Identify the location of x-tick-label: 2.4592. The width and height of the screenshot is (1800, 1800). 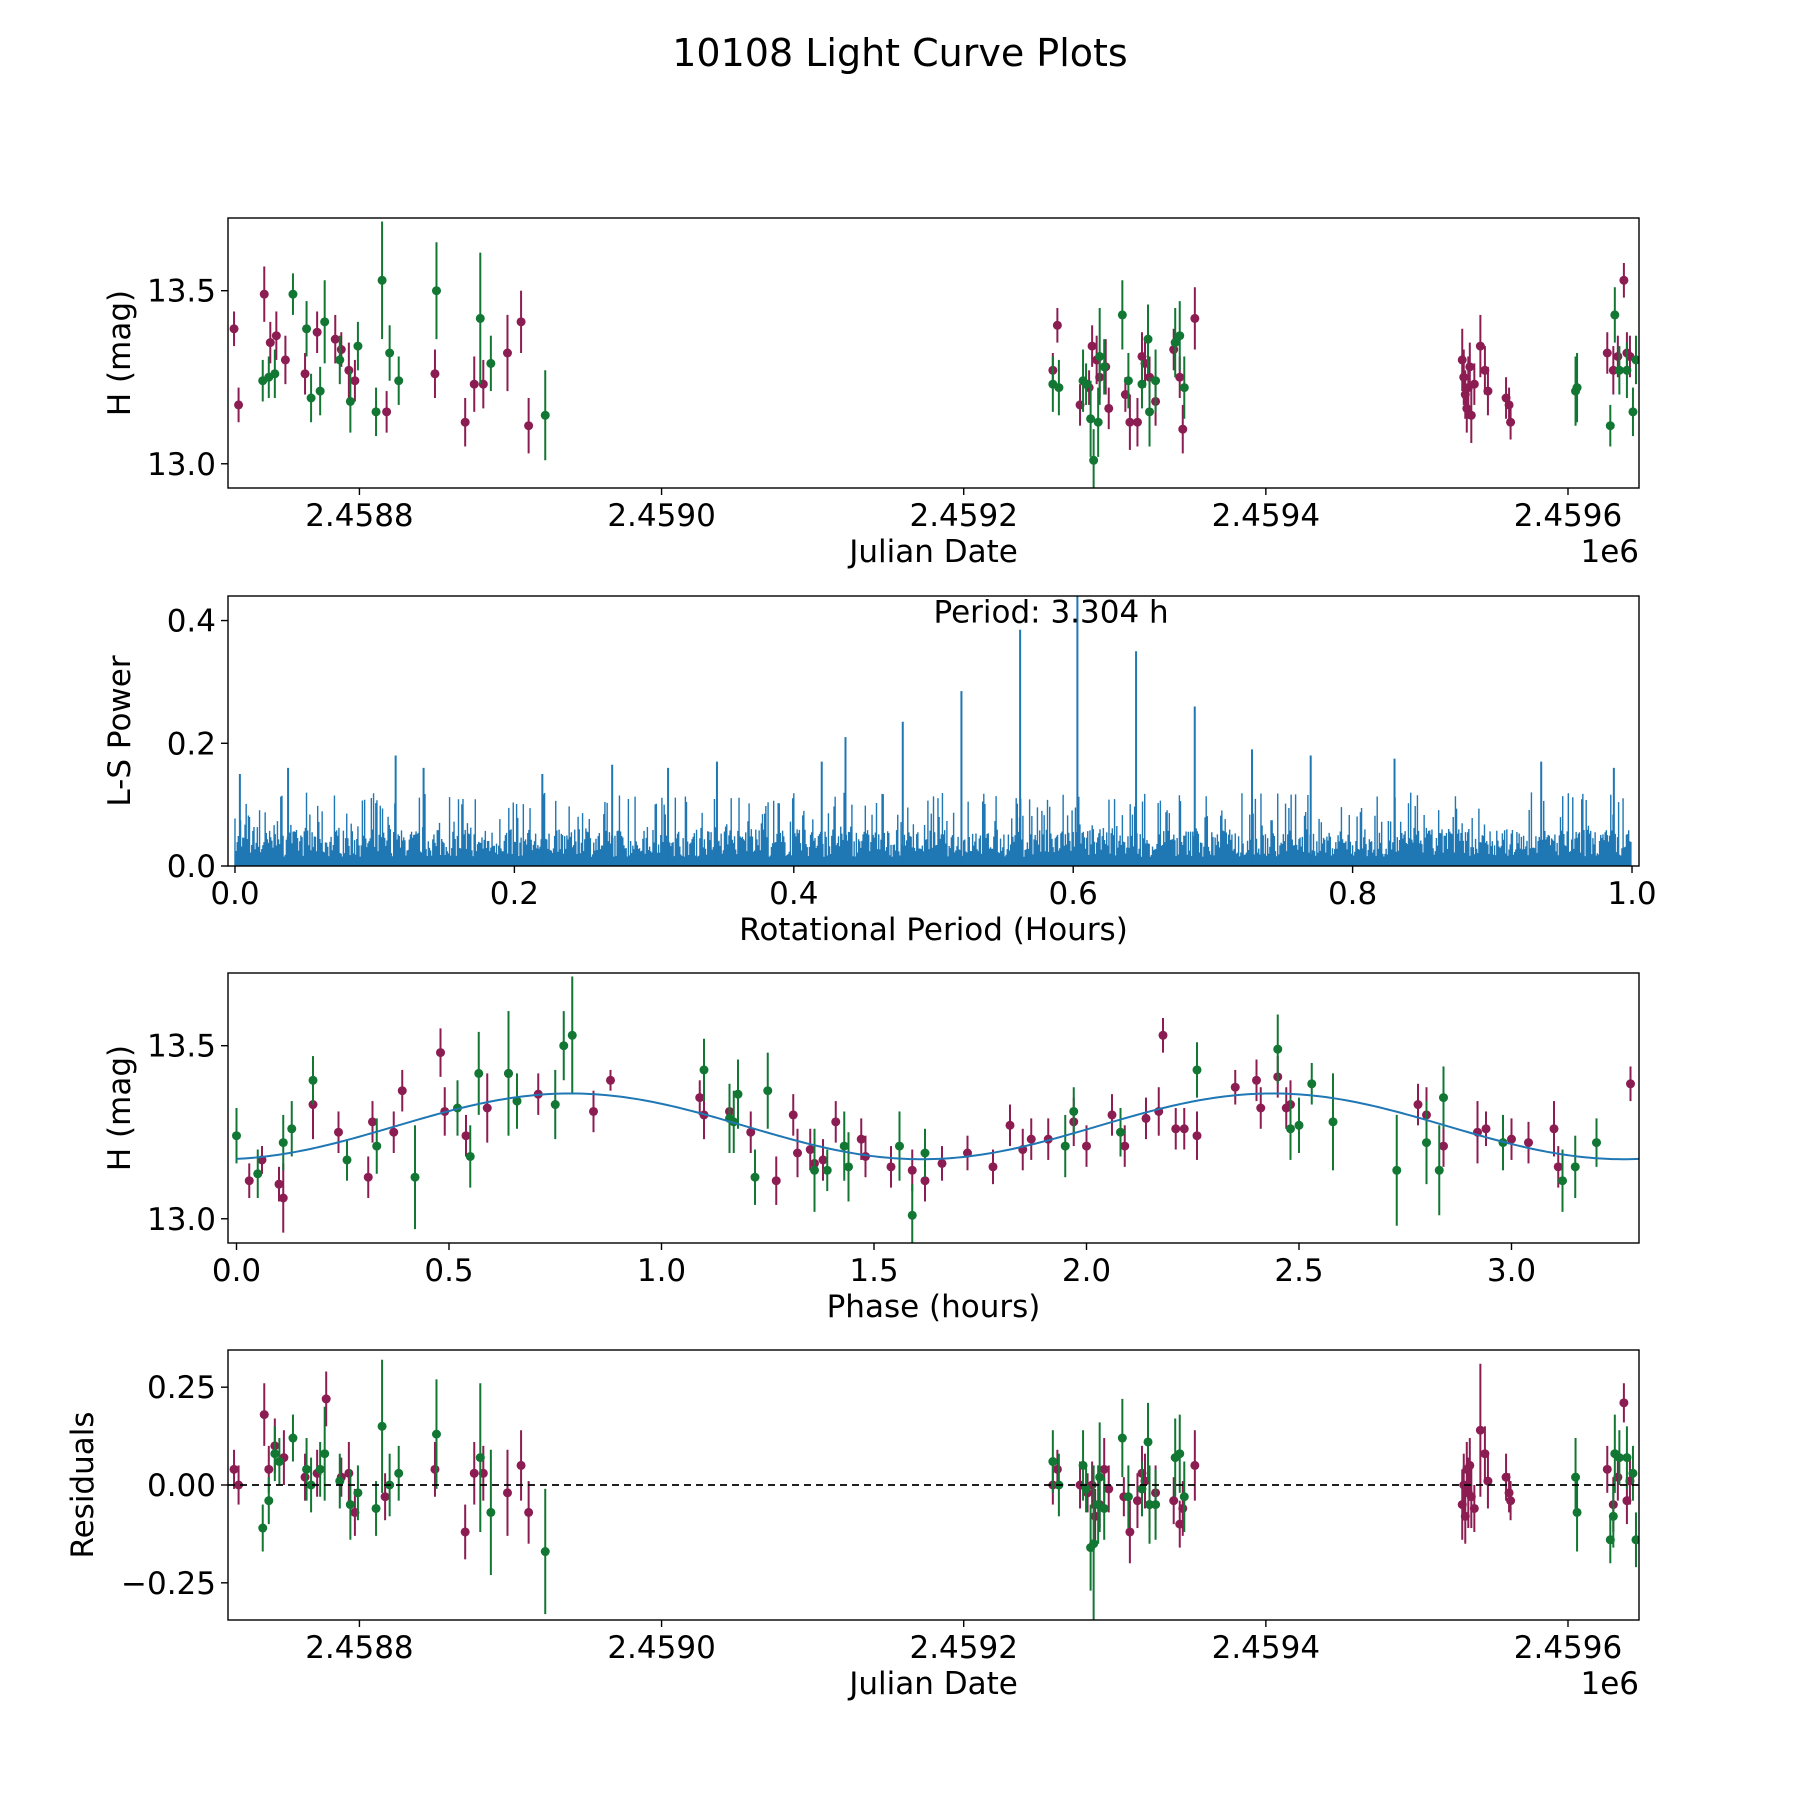
(963, 516).